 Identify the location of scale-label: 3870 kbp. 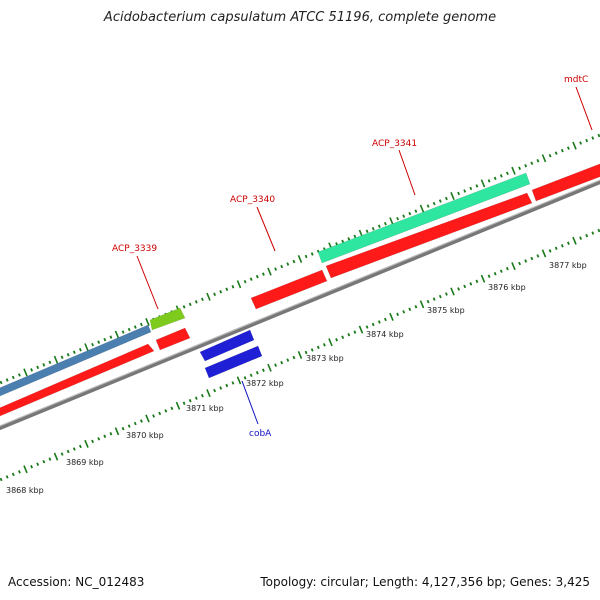
(145, 435).